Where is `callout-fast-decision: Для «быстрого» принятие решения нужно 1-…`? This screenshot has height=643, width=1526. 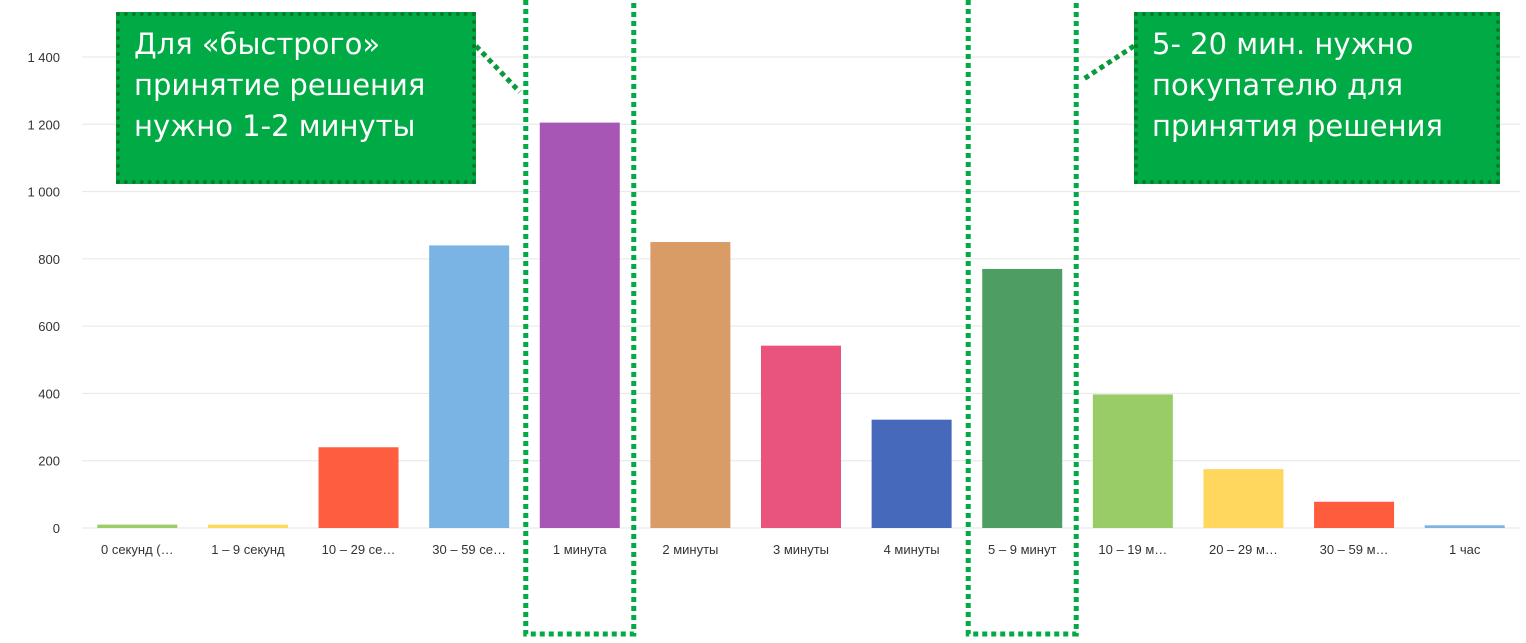 callout-fast-decision: Для «быстрого» принятие решения нужно 1-… is located at coordinates (296, 98).